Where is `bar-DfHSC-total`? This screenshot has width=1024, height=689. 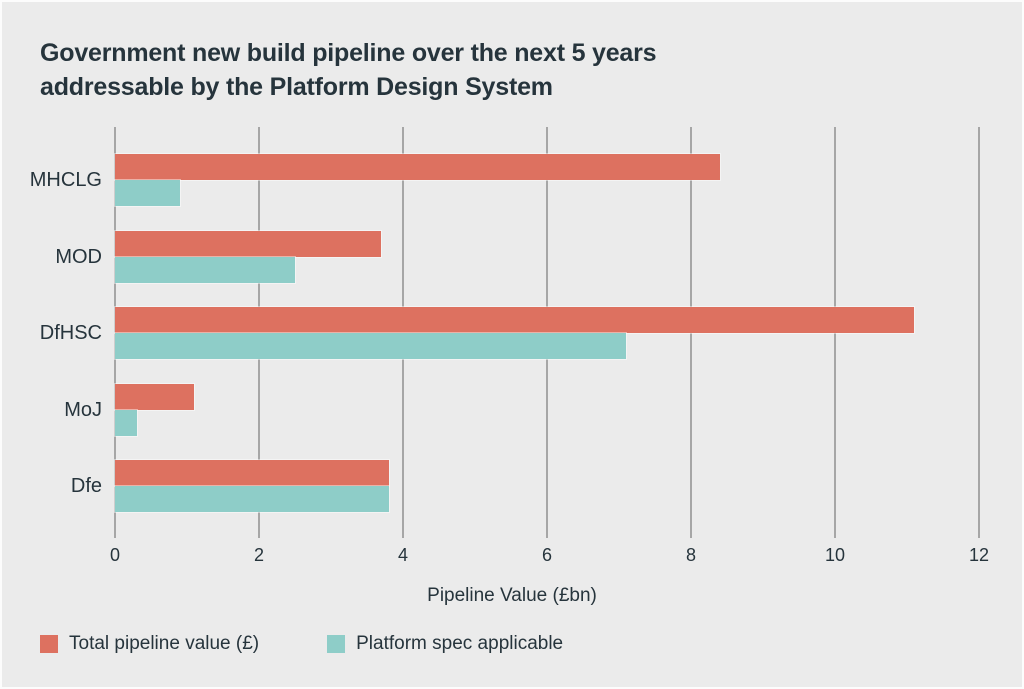 bar-DfHSC-total is located at coordinates (515, 320).